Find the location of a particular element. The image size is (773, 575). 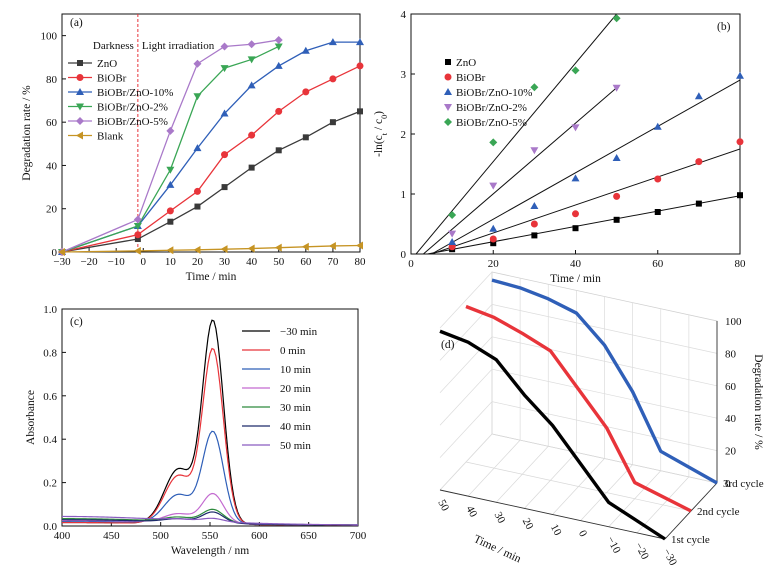

time-tick-label: 10 is located at coordinates (556, 530).